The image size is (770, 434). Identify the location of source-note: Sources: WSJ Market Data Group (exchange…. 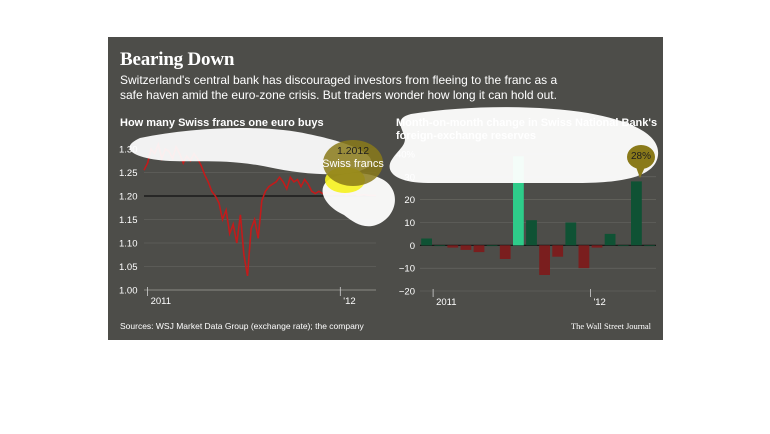
(242, 326).